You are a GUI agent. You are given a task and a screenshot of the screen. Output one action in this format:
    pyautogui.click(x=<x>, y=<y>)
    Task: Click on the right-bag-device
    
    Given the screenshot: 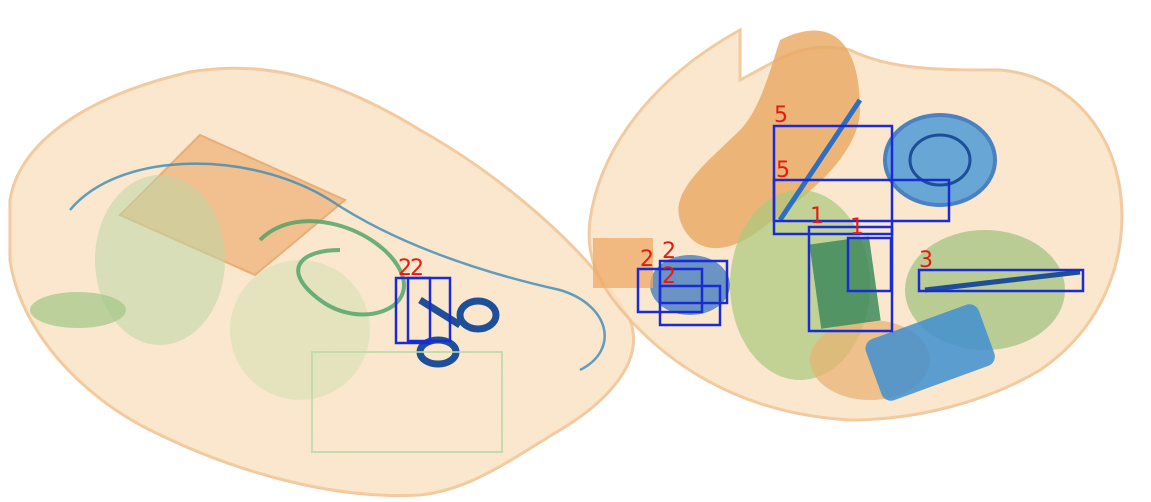 What is the action you would take?
    pyautogui.click(x=845, y=282)
    